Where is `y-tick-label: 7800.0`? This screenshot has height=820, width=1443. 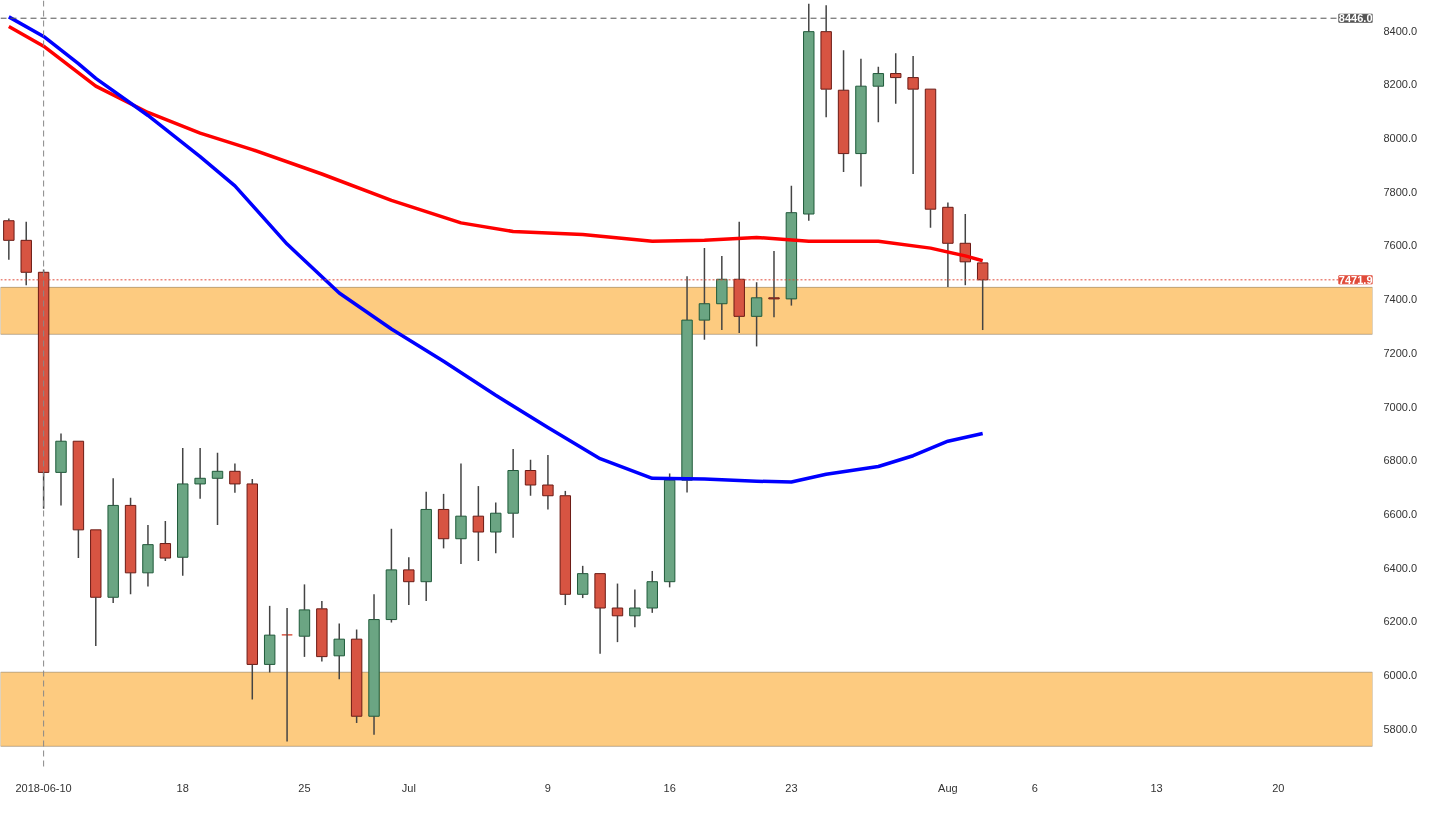 y-tick-label: 7800.0 is located at coordinates (1400, 191).